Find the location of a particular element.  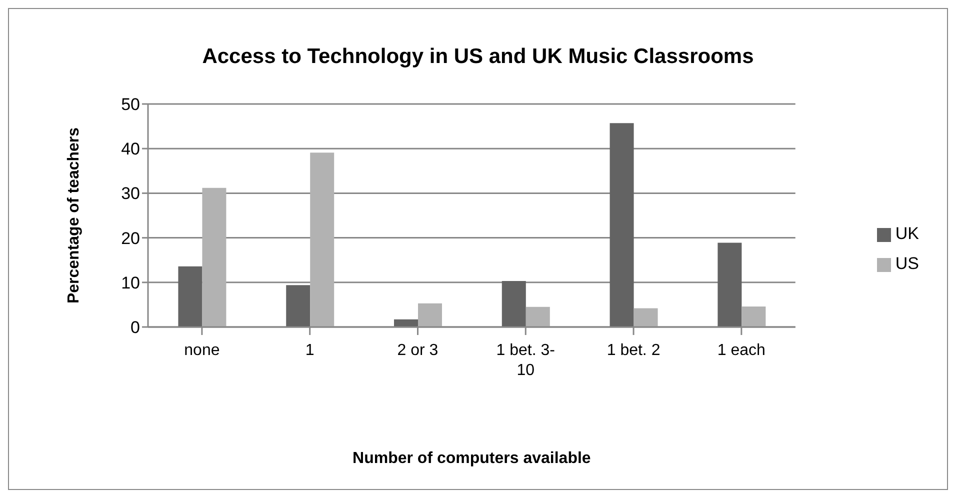

x-tick-label: 1 each is located at coordinates (741, 350).